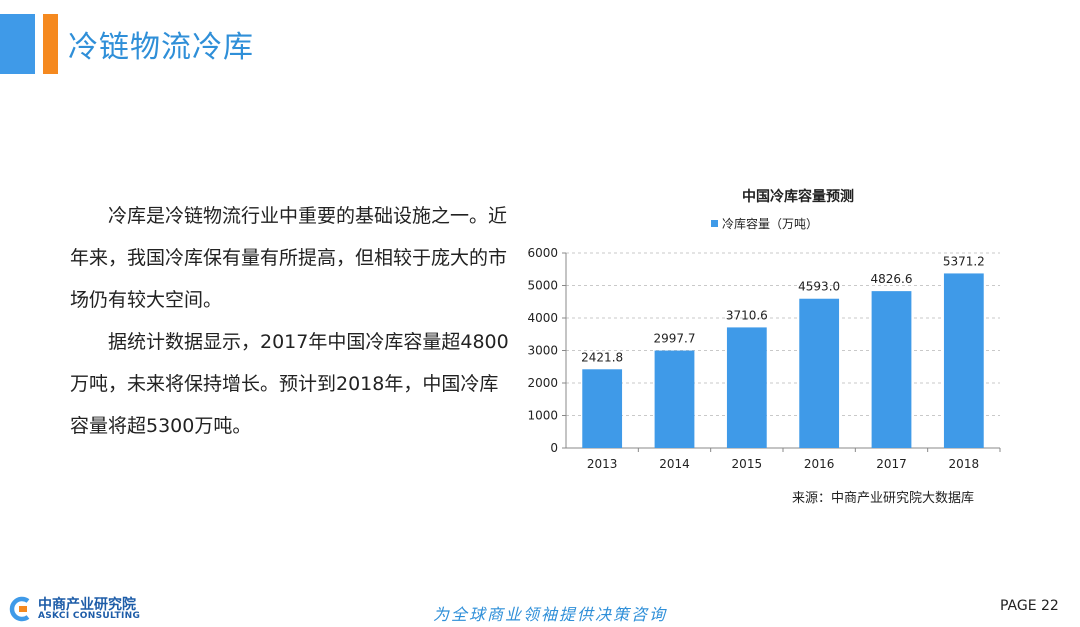 Image resolution: width=1080 pixels, height=627 pixels. I want to click on company-logo: 中商产业研究院 ASKCI CONSULTING, so click(83, 609).